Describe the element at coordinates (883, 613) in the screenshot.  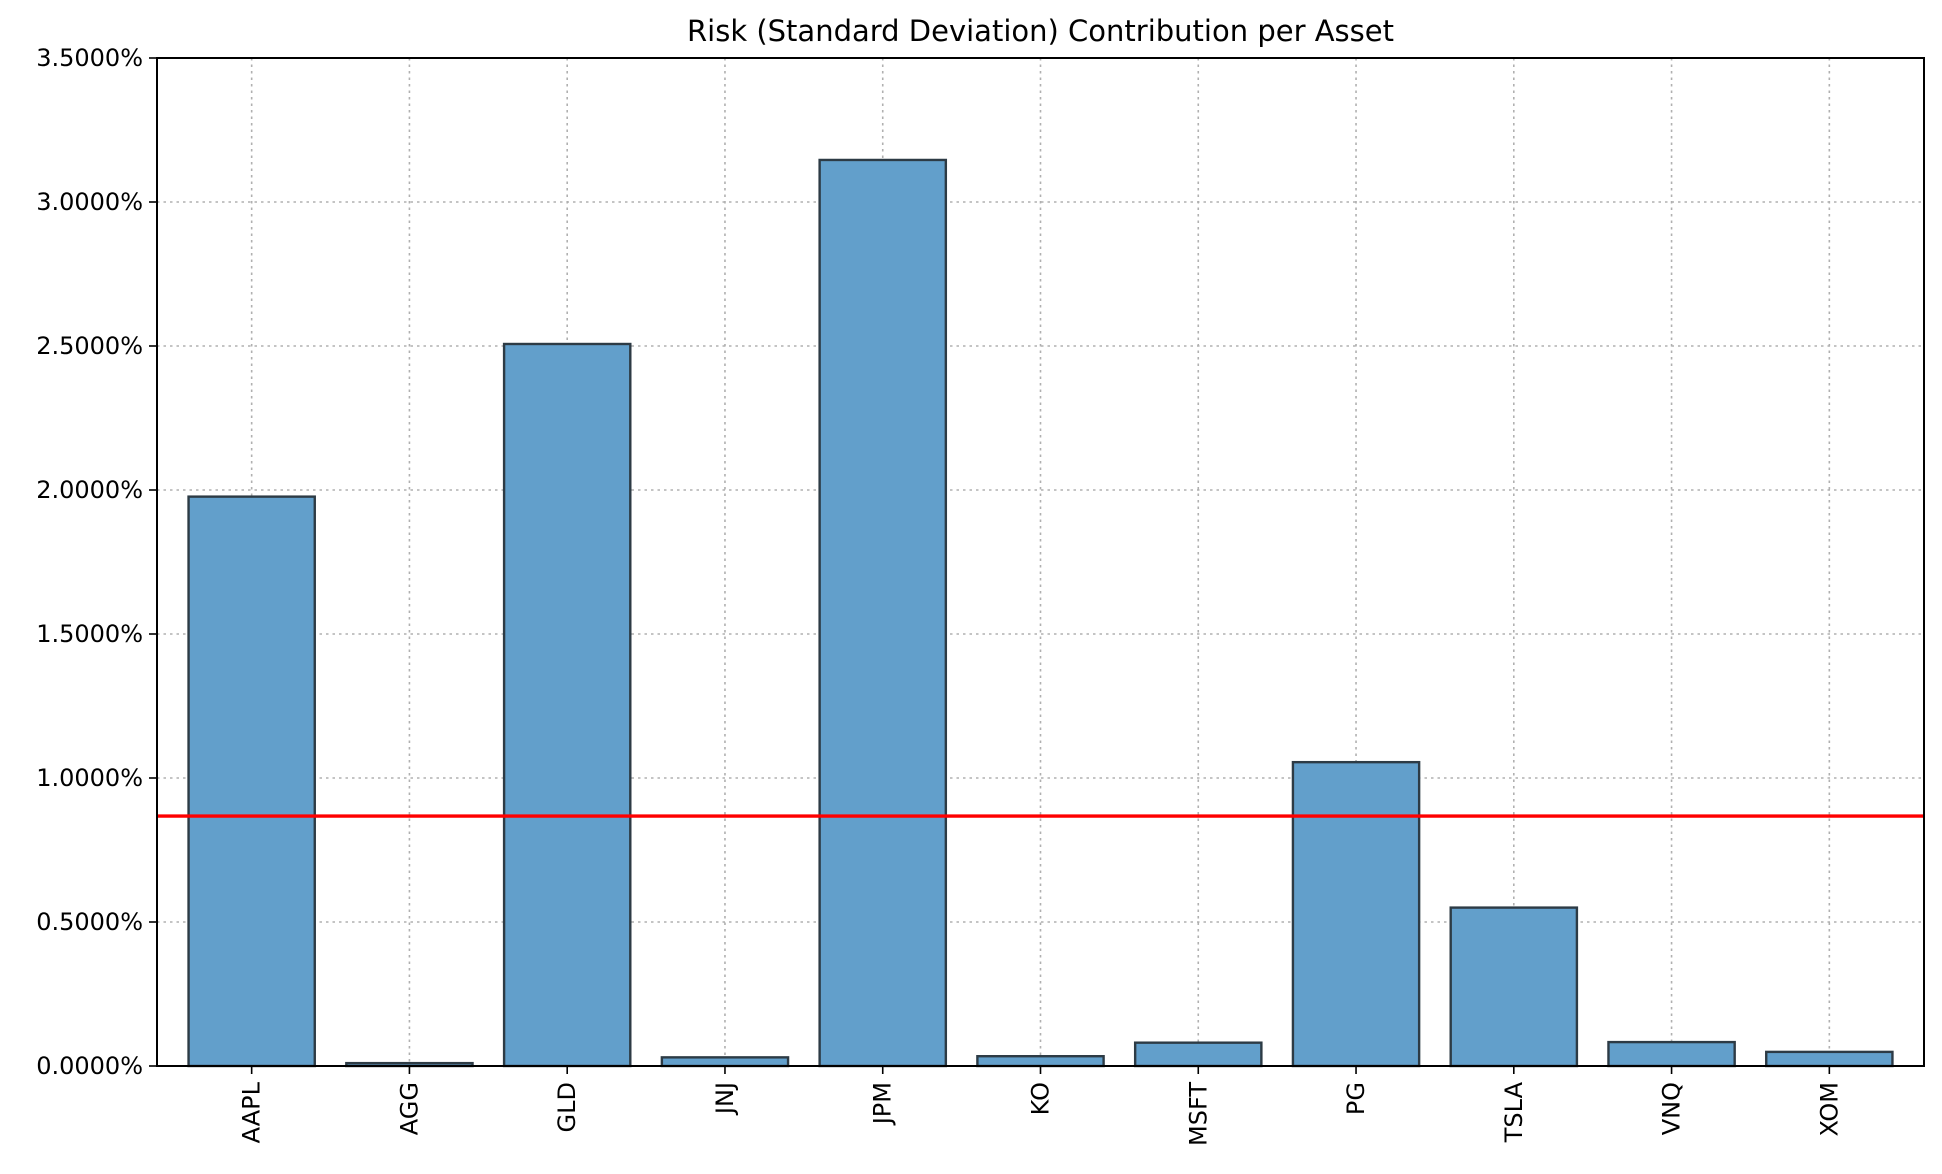
I see `bar-jpm` at that location.